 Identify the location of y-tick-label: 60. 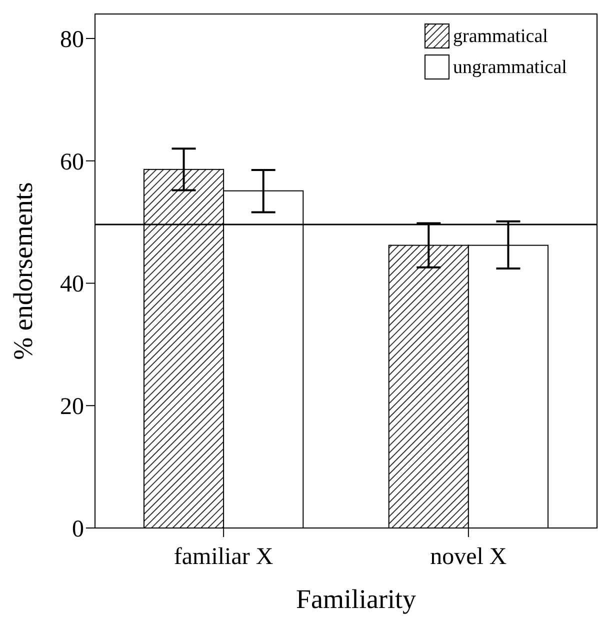
(72, 162).